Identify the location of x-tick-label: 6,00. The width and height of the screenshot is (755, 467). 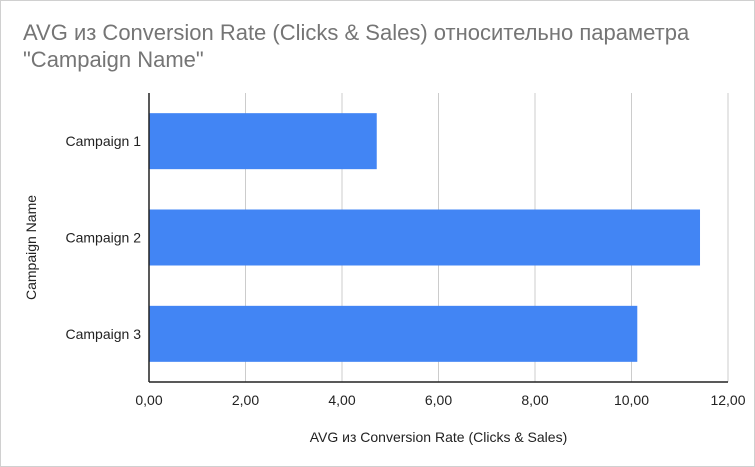
(438, 400).